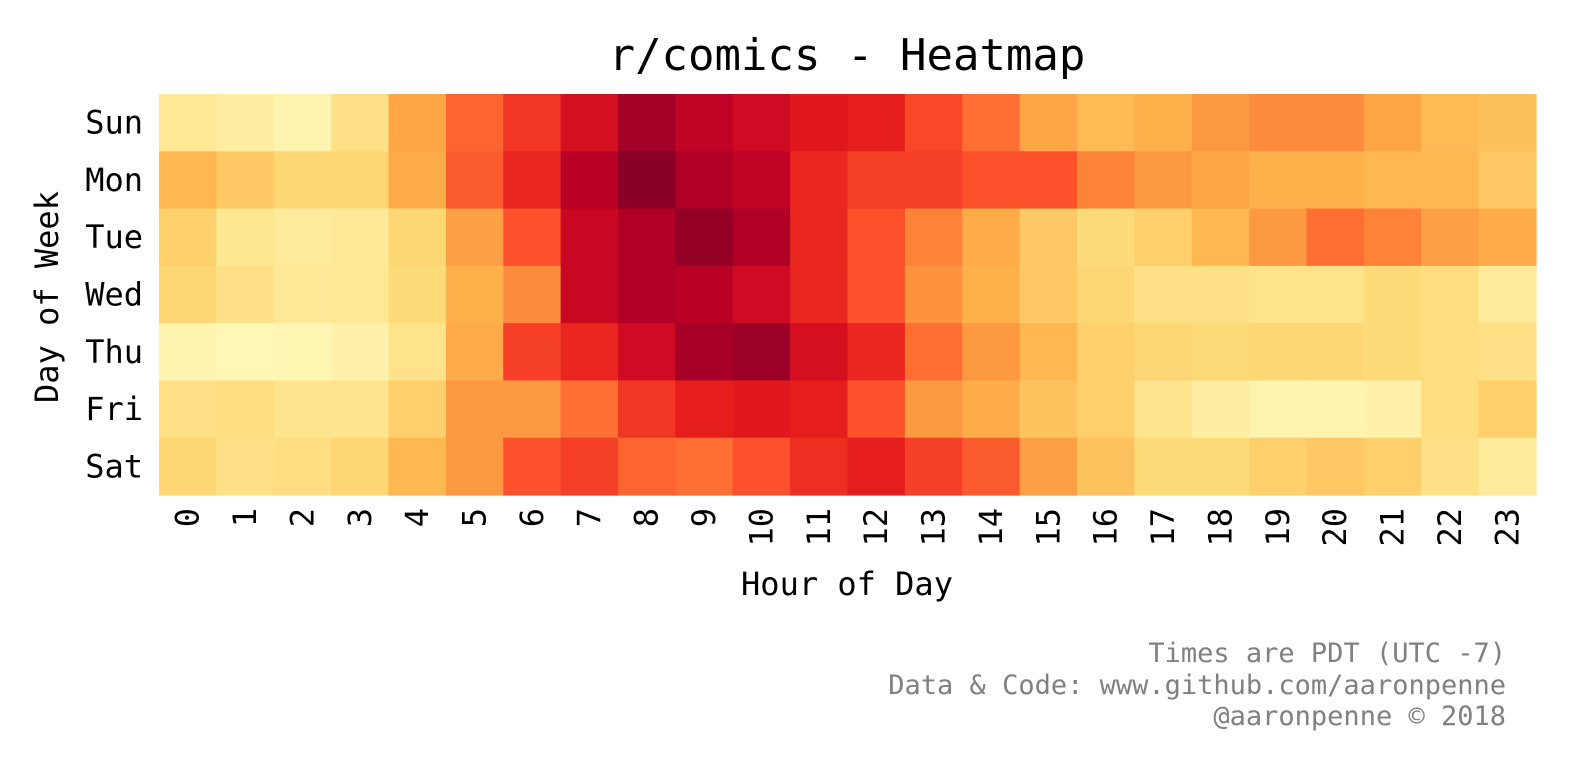 This screenshot has height=773, width=1588. Describe the element at coordinates (302, 517) in the screenshot. I see `x-tick-2: 2` at that location.